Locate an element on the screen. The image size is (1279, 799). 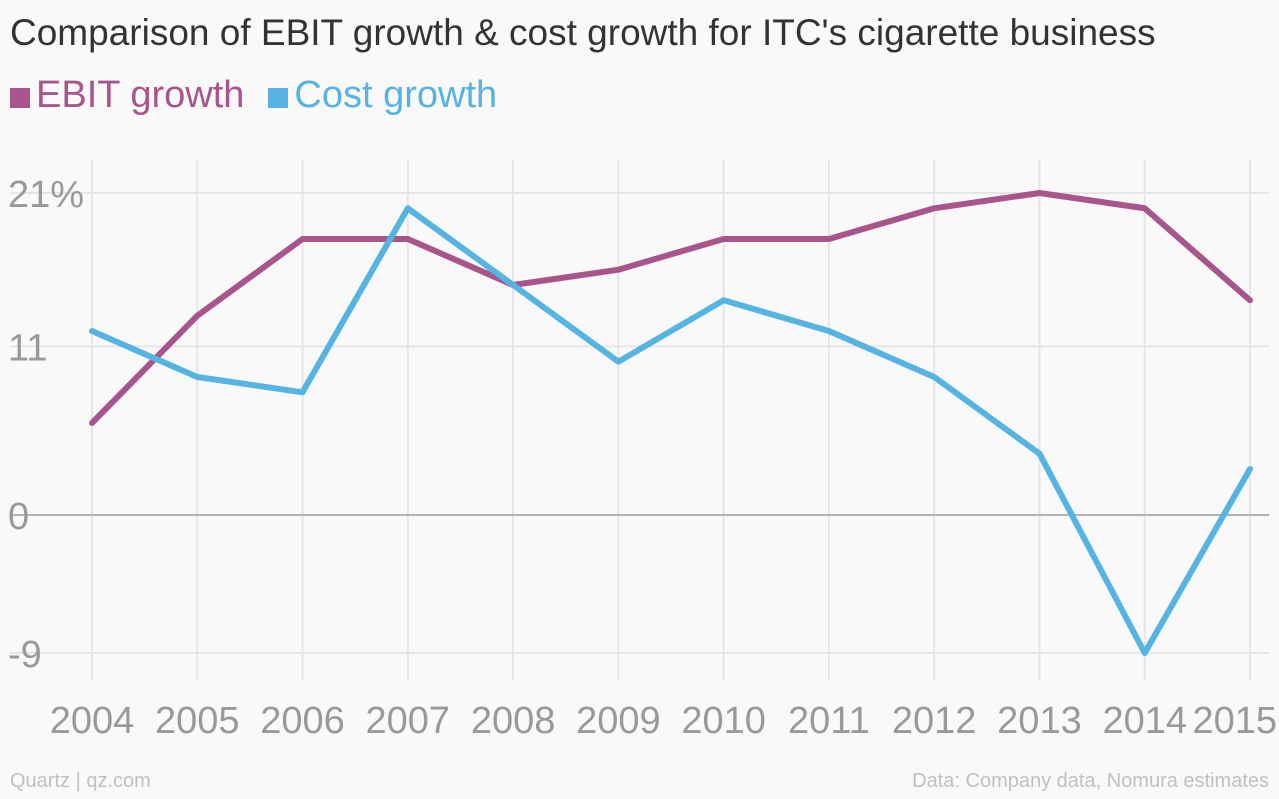
legend-item-ebit-growth: EBIT growth is located at coordinates (127, 95).